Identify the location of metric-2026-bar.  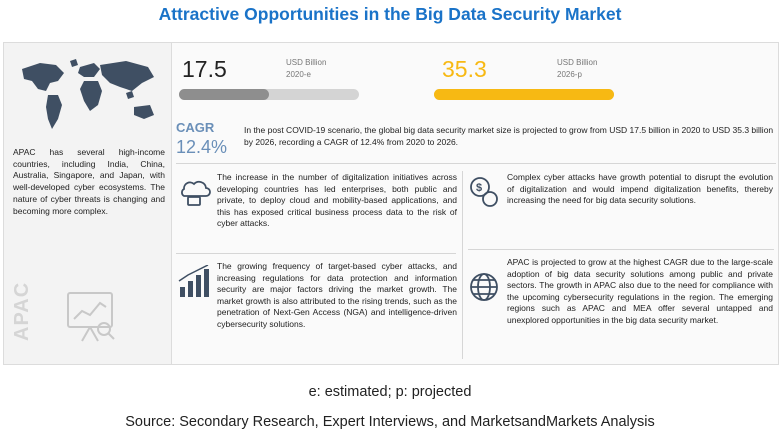
(524, 94).